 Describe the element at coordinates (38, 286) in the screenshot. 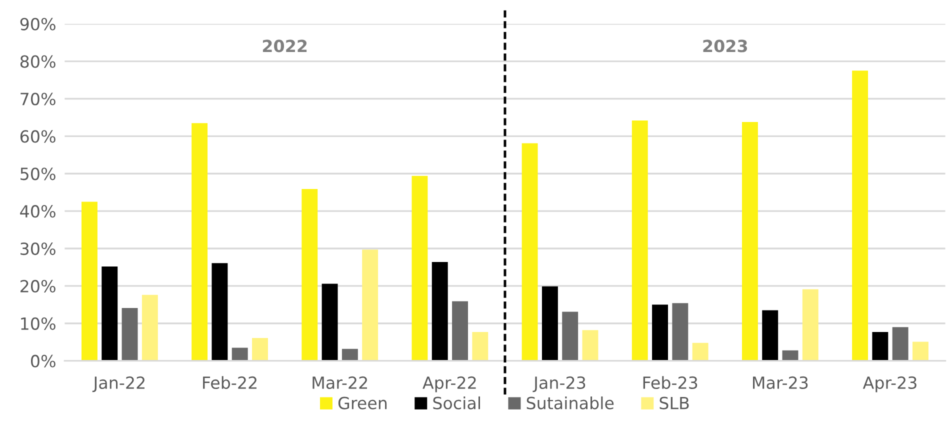

I see `y-tick-label: 20%` at that location.